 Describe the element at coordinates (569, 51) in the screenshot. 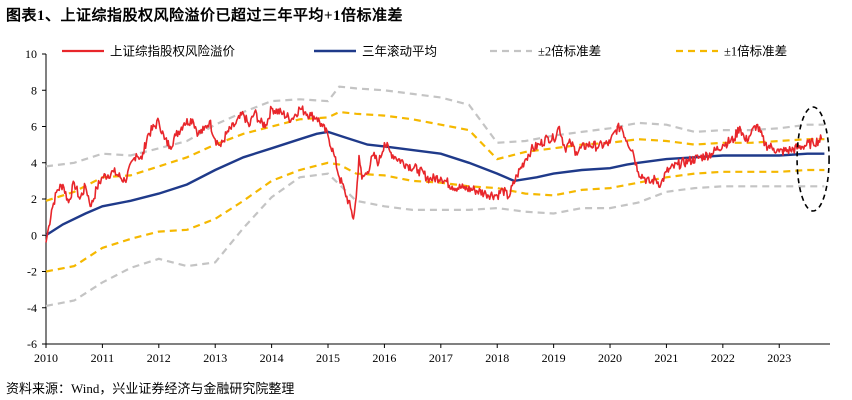

I see `legend-label-sd2: ±2倍标准差` at that location.